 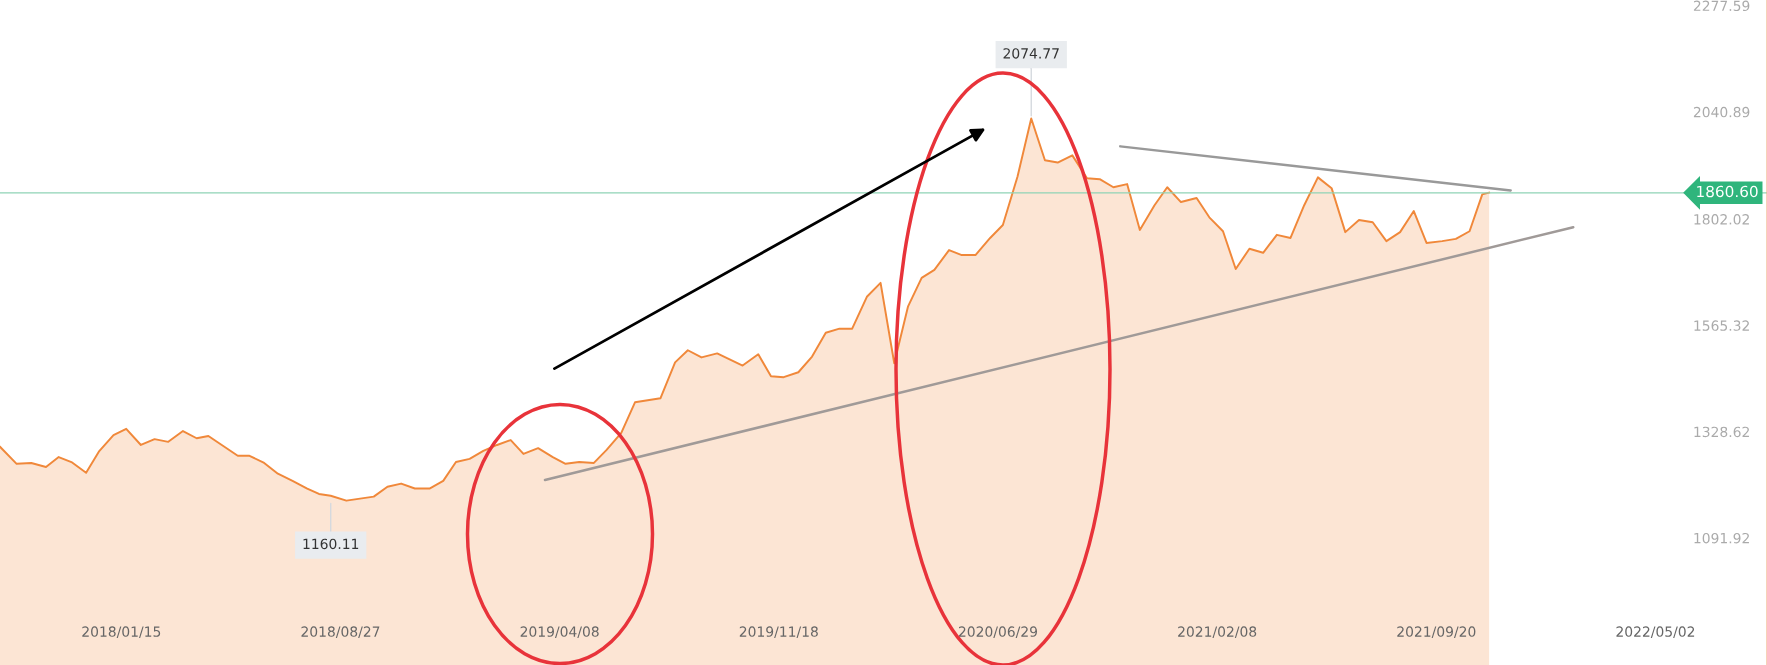 I want to click on x-tick-label: 2020/06/29, so click(x=998, y=632).